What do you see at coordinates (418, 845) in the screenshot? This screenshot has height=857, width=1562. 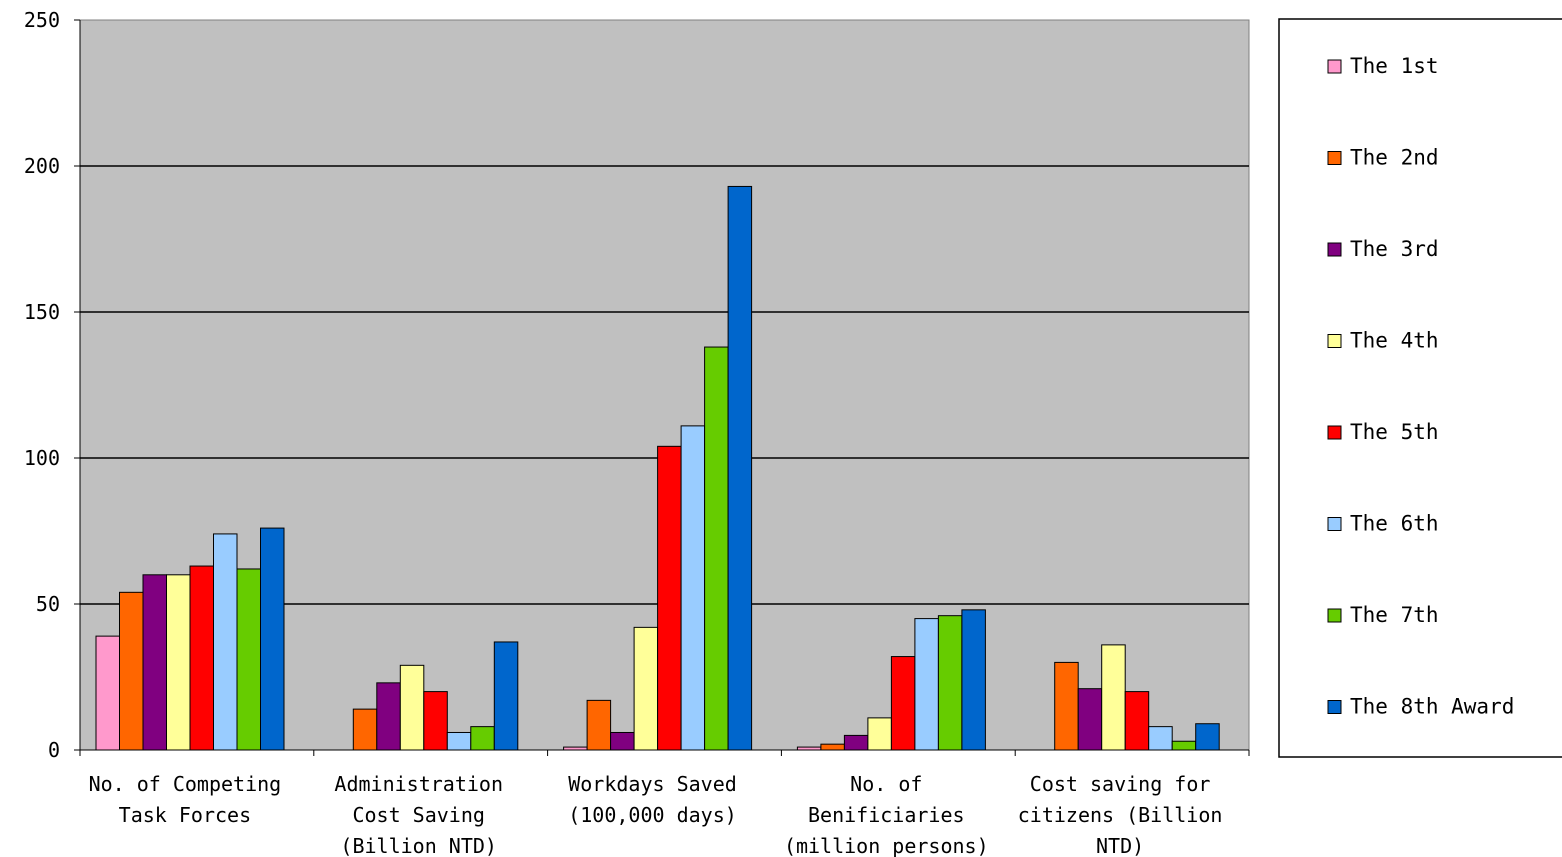 I see `category-label: (Billion NTD)` at bounding box center [418, 845].